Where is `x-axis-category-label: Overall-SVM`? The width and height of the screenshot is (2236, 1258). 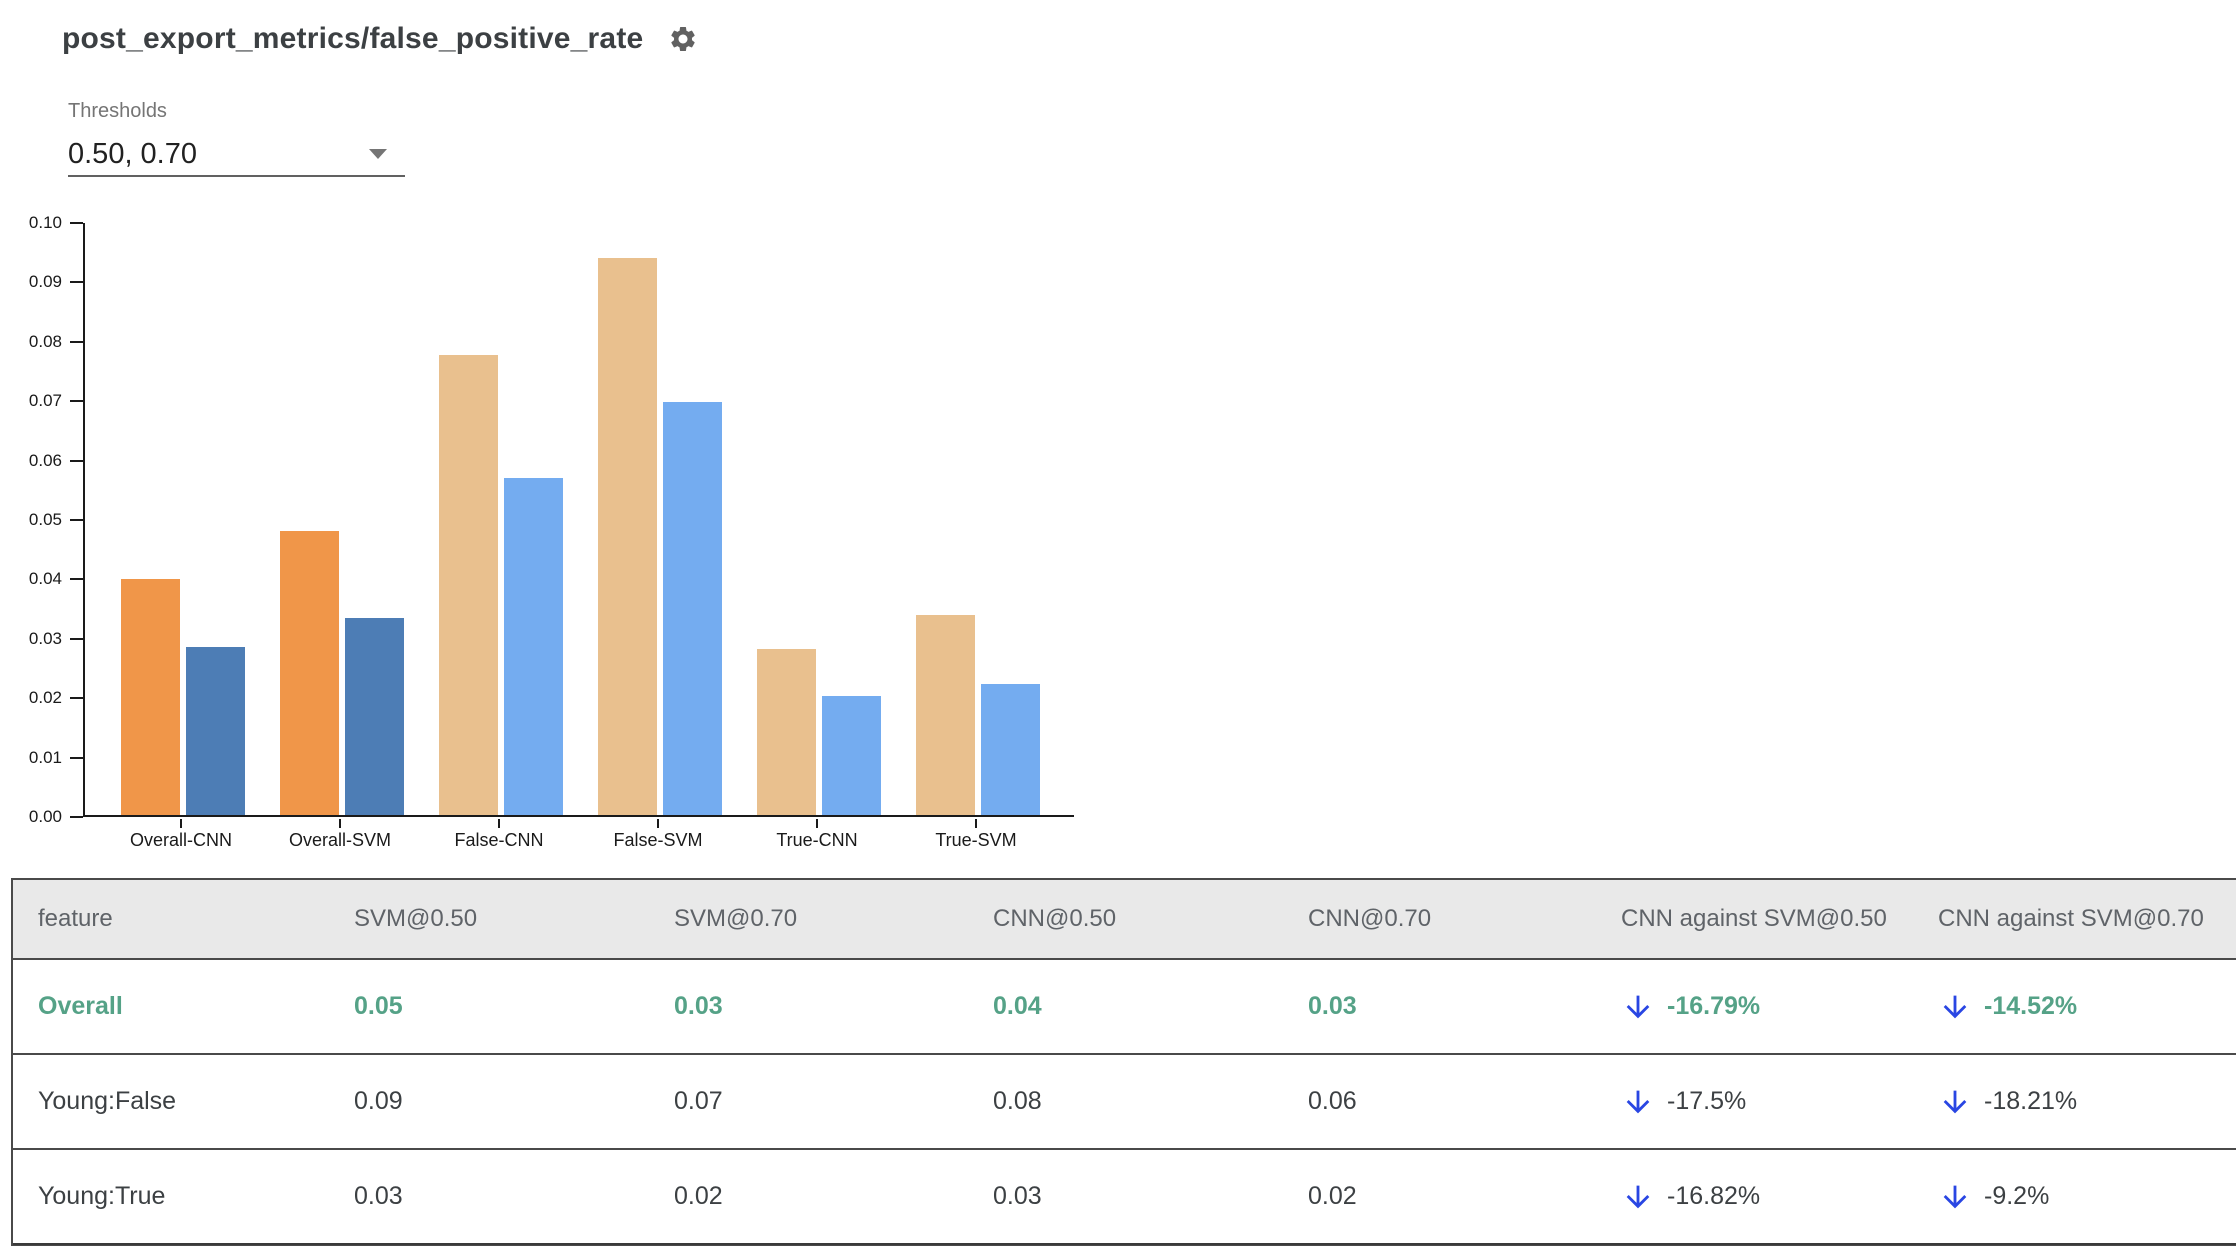
x-axis-category-label: Overall-SVM is located at coordinates (339, 840).